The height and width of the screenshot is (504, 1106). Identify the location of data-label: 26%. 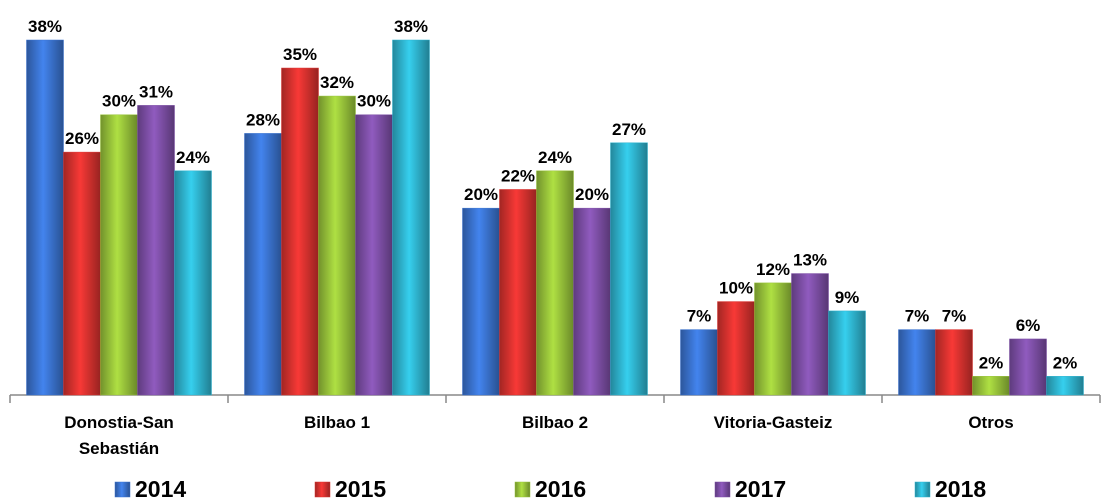
(82, 138).